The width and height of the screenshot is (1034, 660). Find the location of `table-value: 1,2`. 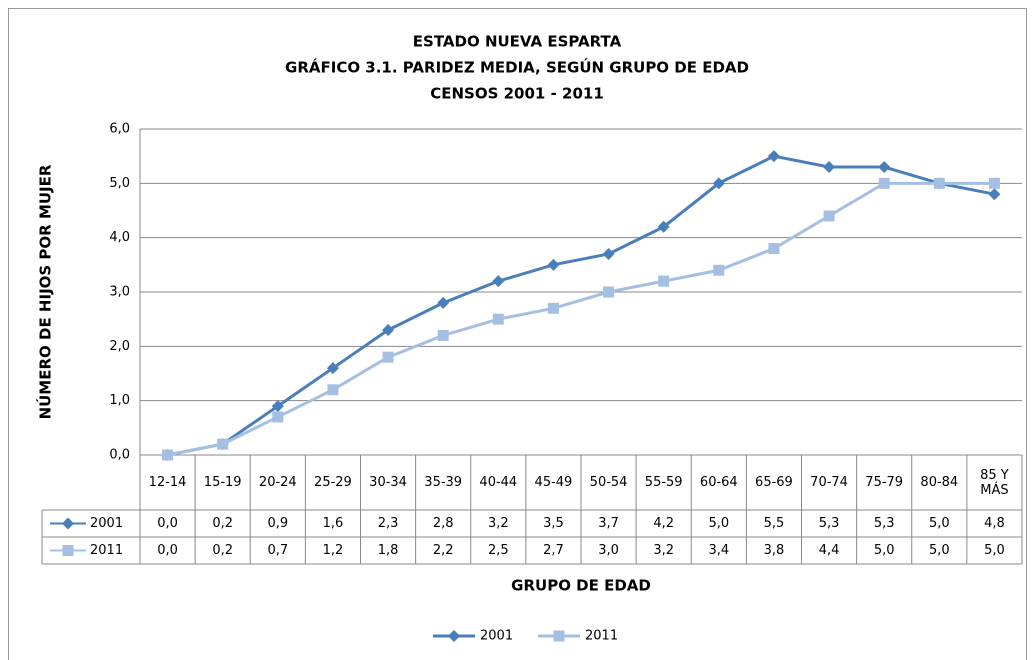

table-value: 1,2 is located at coordinates (333, 550).